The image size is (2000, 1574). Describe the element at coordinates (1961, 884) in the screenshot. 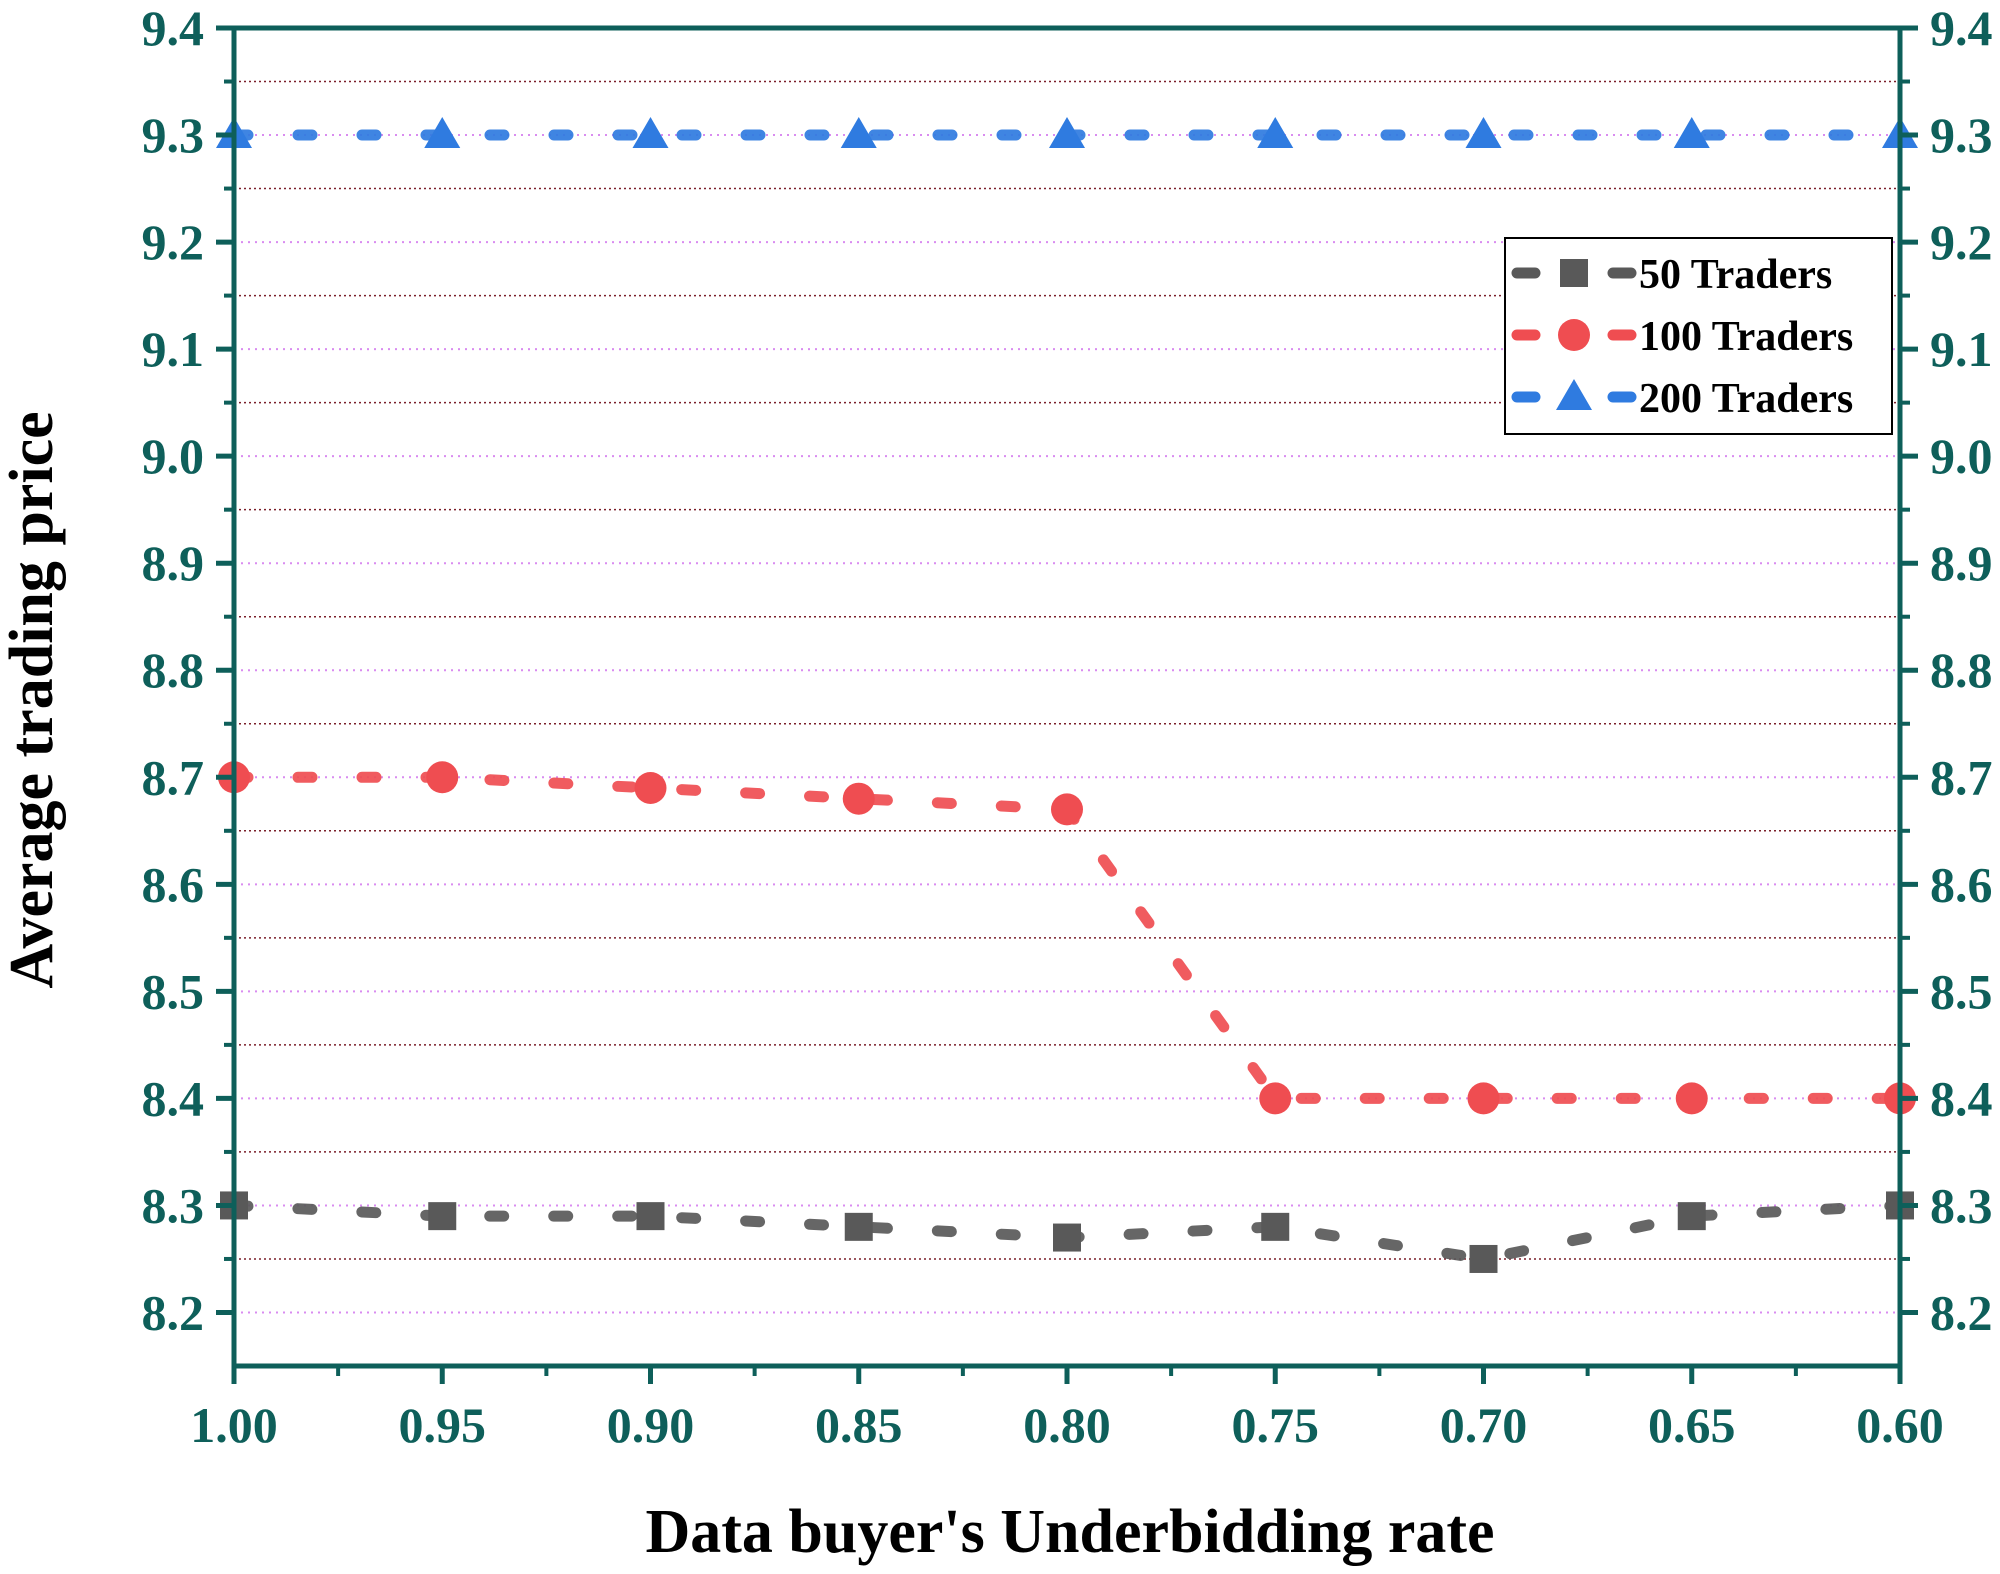

I see `y-tick-label-right: 8.6` at that location.